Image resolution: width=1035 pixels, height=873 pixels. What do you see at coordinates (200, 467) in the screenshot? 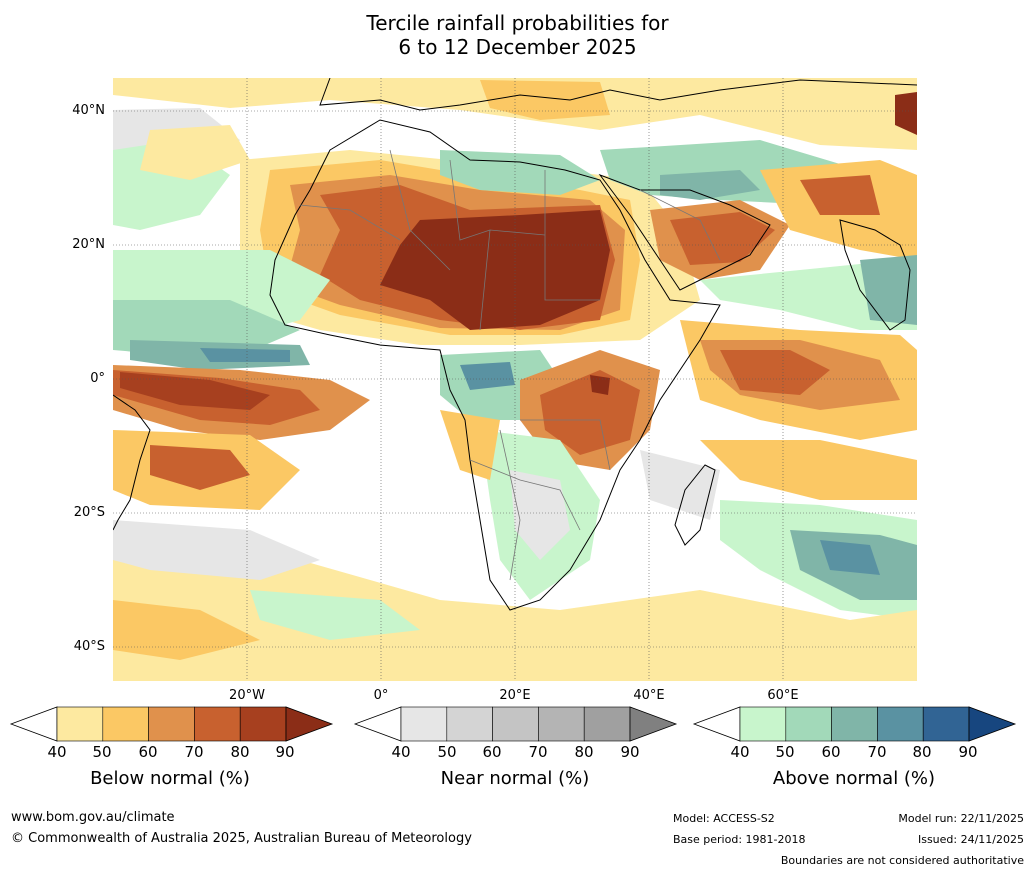
I see `region-below-80-south-atlantic` at bounding box center [200, 467].